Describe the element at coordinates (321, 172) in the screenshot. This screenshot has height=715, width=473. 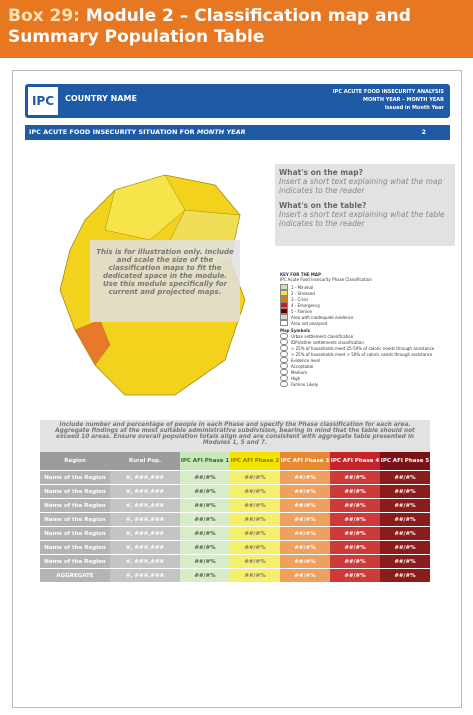
I see `info-question: What's on the map?` at that location.